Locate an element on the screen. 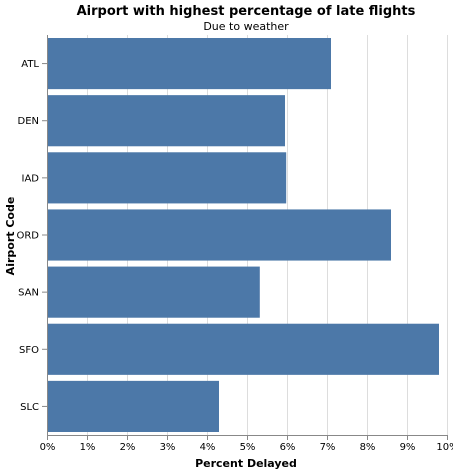 This screenshot has height=473, width=453. x-tick-label: 5% is located at coordinates (248, 447).